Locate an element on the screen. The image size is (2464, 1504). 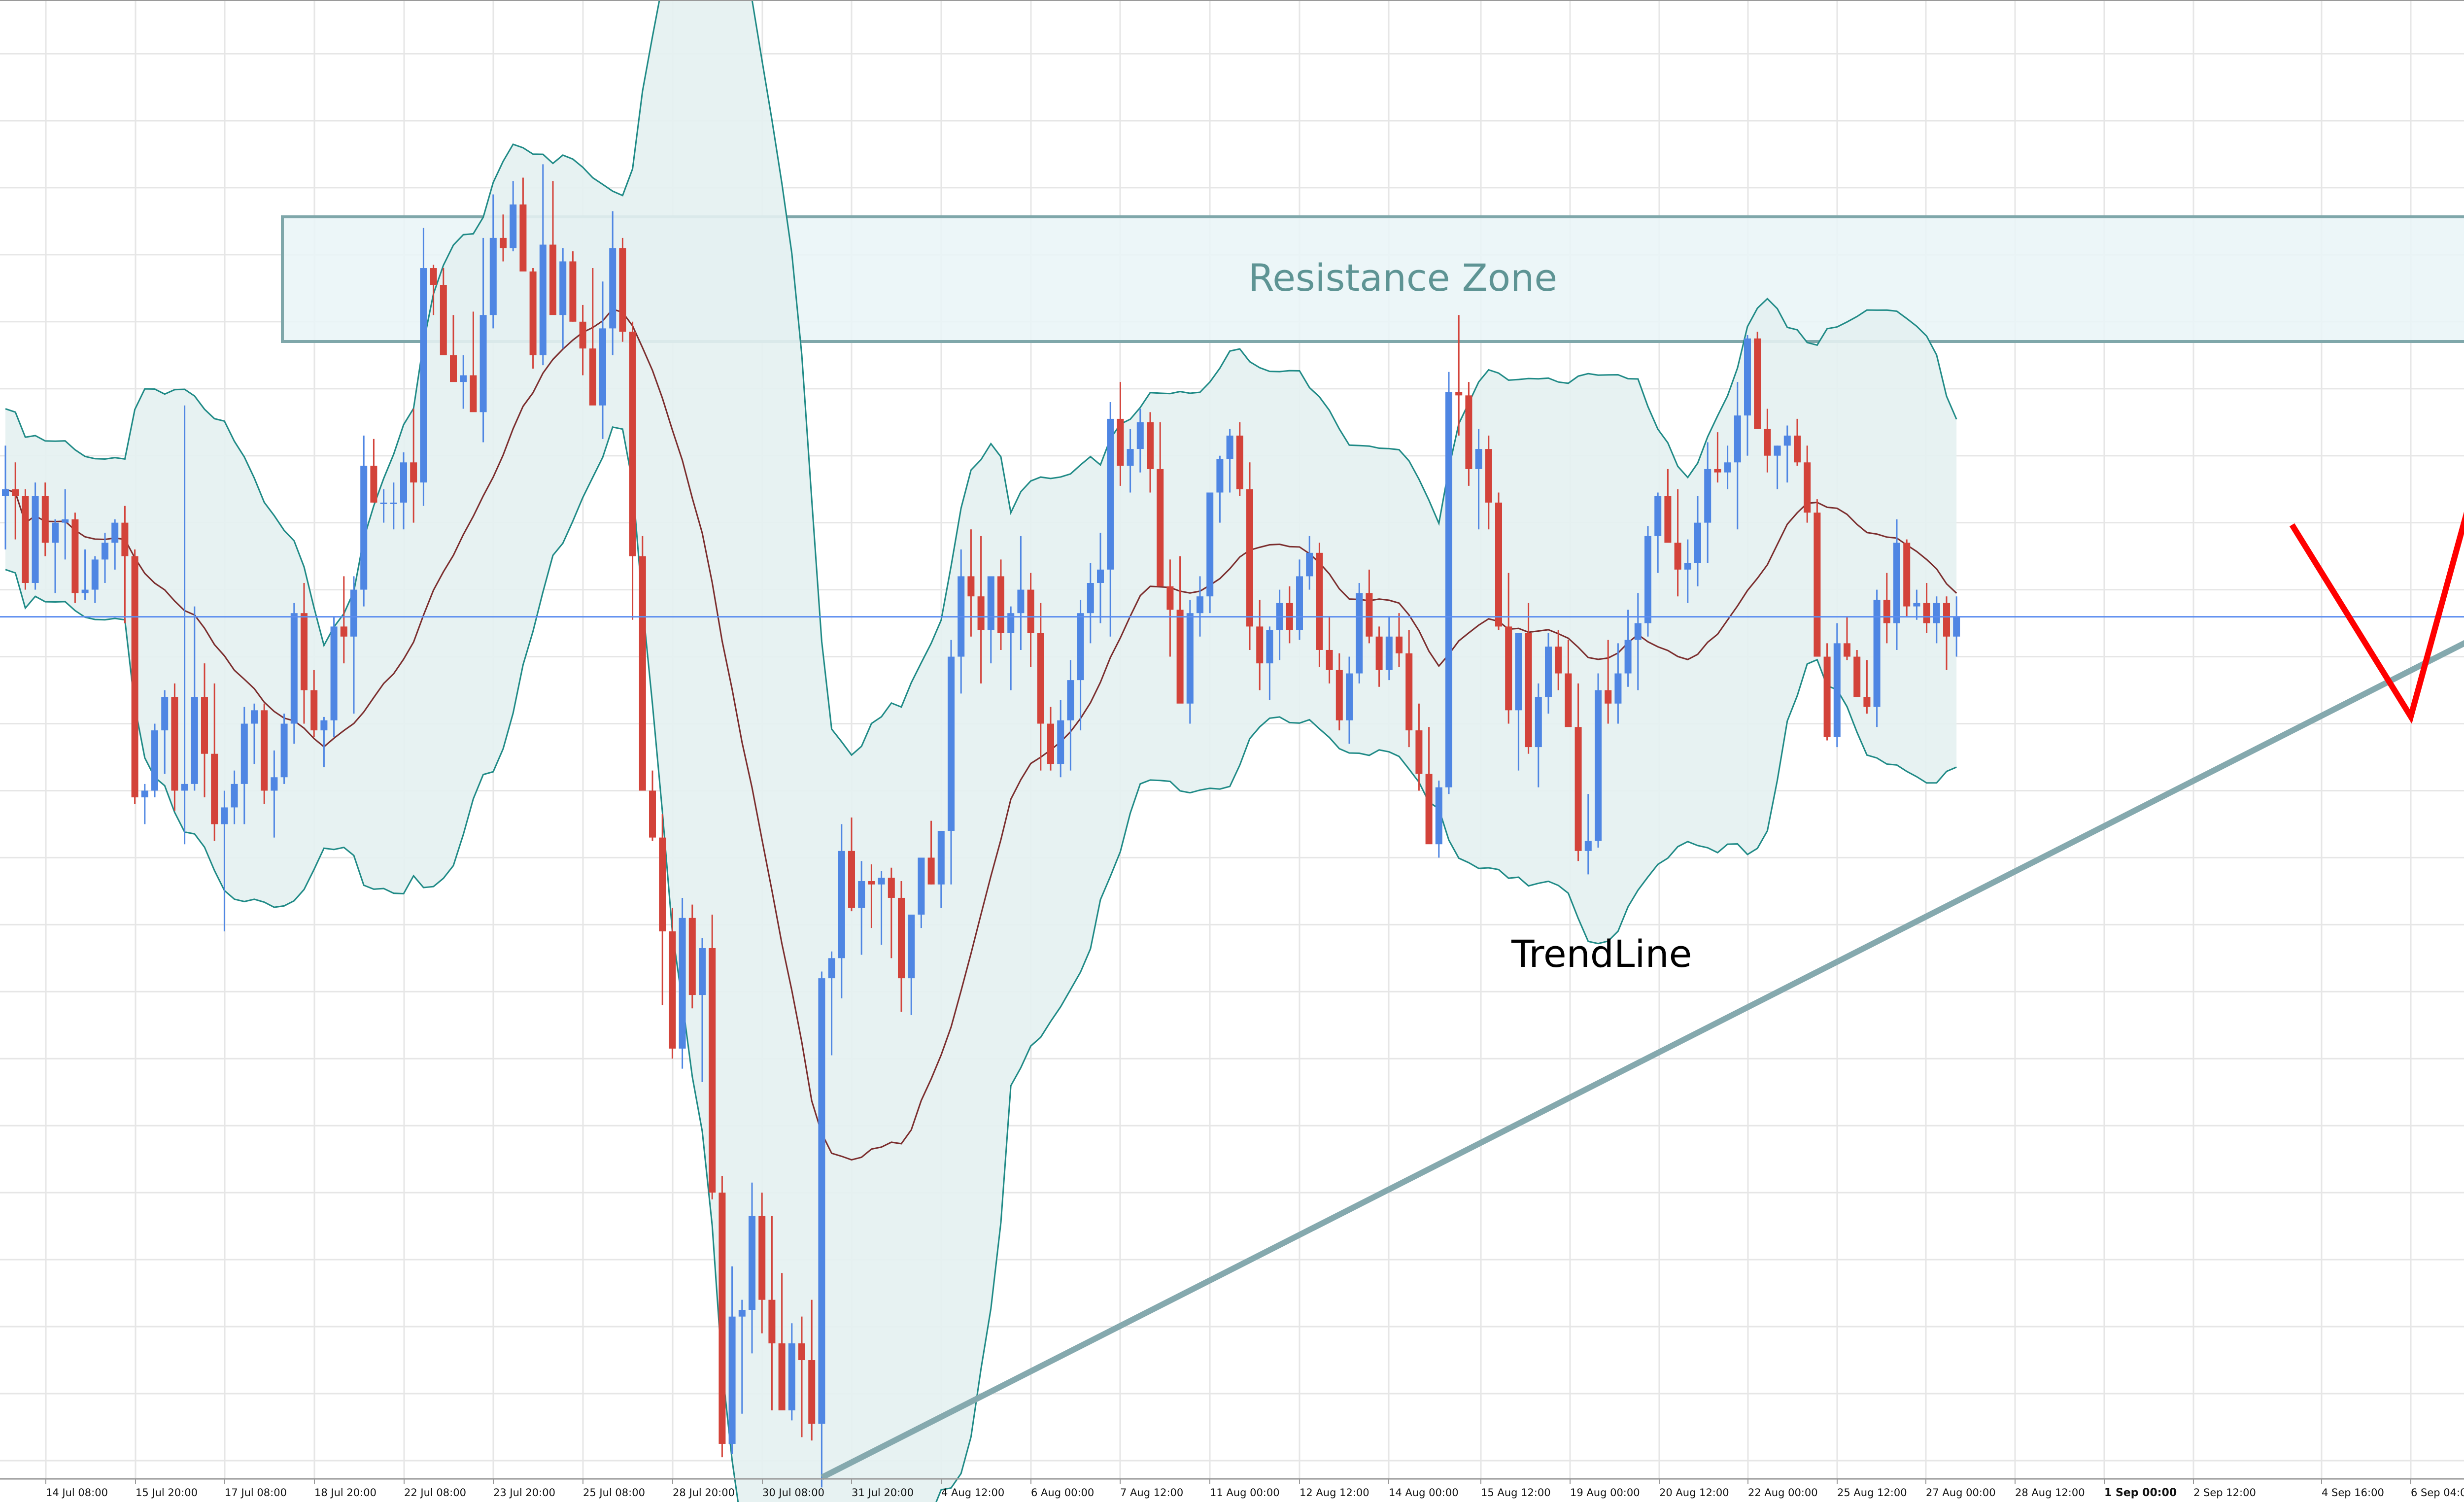
time-tick-label: 1 Sep 00:00 is located at coordinates (2140, 1493).